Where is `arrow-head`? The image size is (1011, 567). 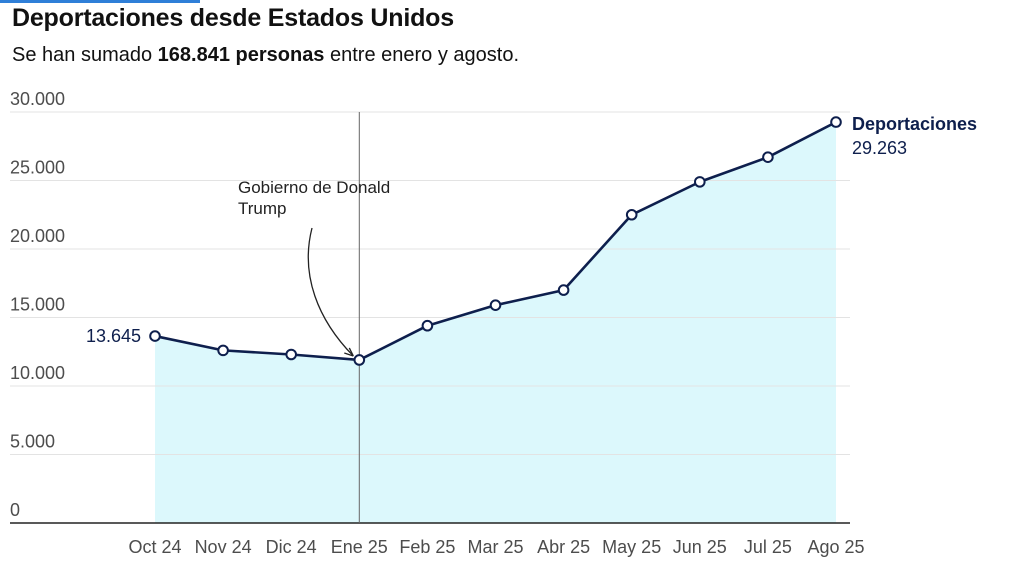
arrow-head is located at coordinates (349, 352).